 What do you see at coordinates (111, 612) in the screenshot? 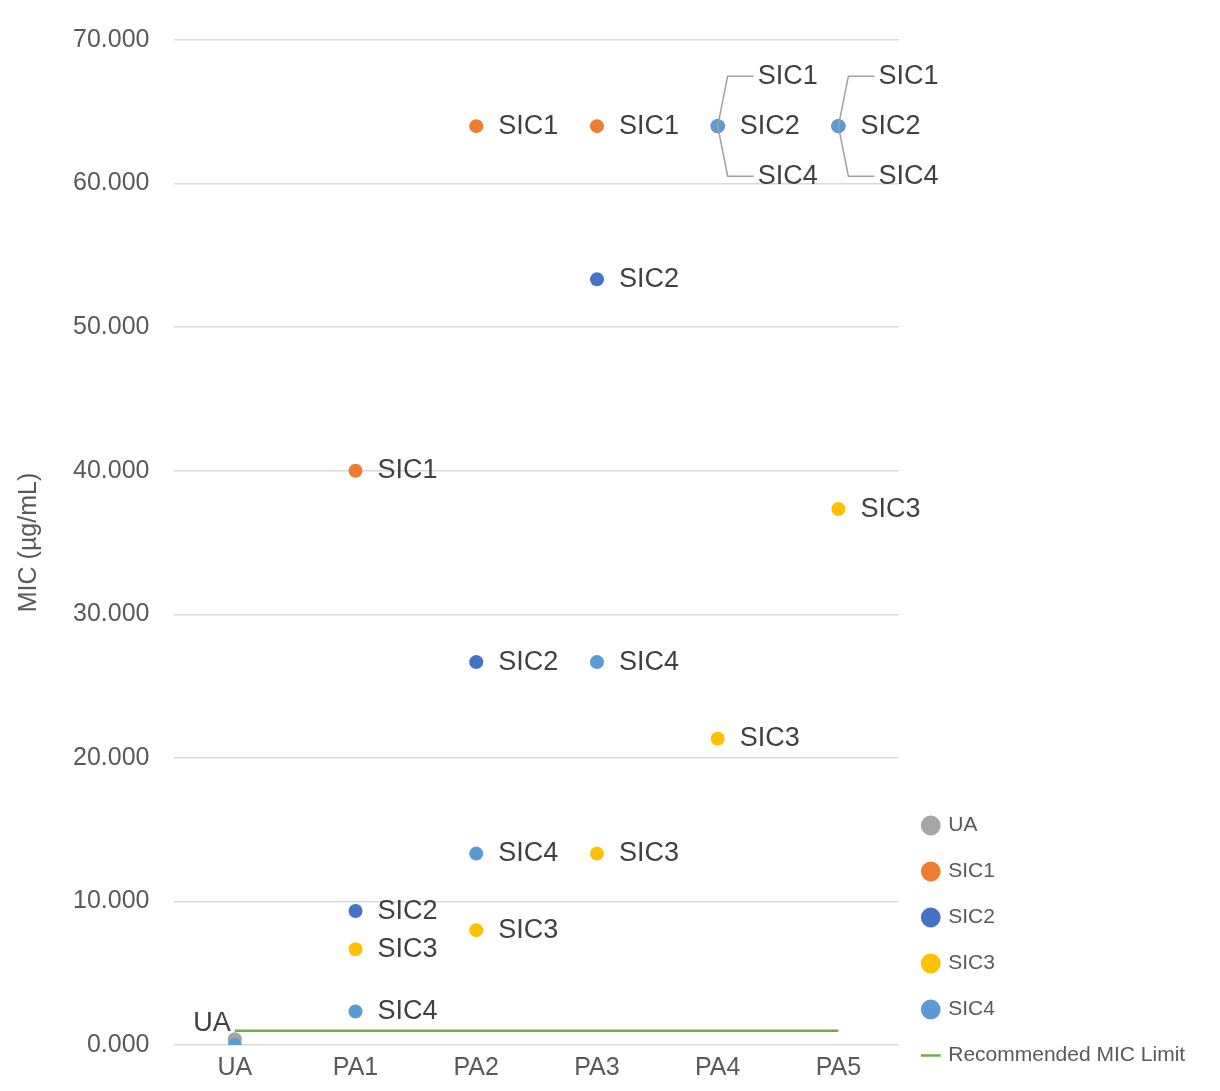
I see `y-tick-label: 30.000` at bounding box center [111, 612].